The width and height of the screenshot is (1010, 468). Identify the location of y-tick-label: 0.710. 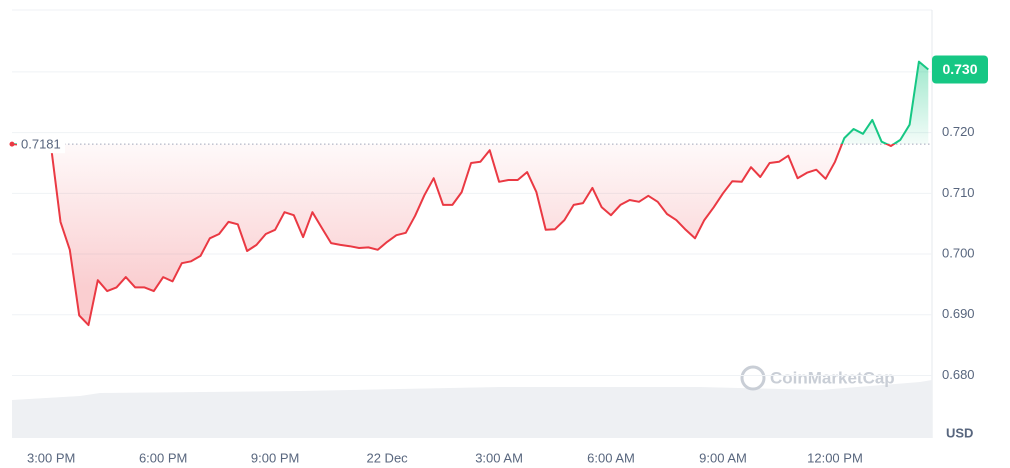
(958, 192).